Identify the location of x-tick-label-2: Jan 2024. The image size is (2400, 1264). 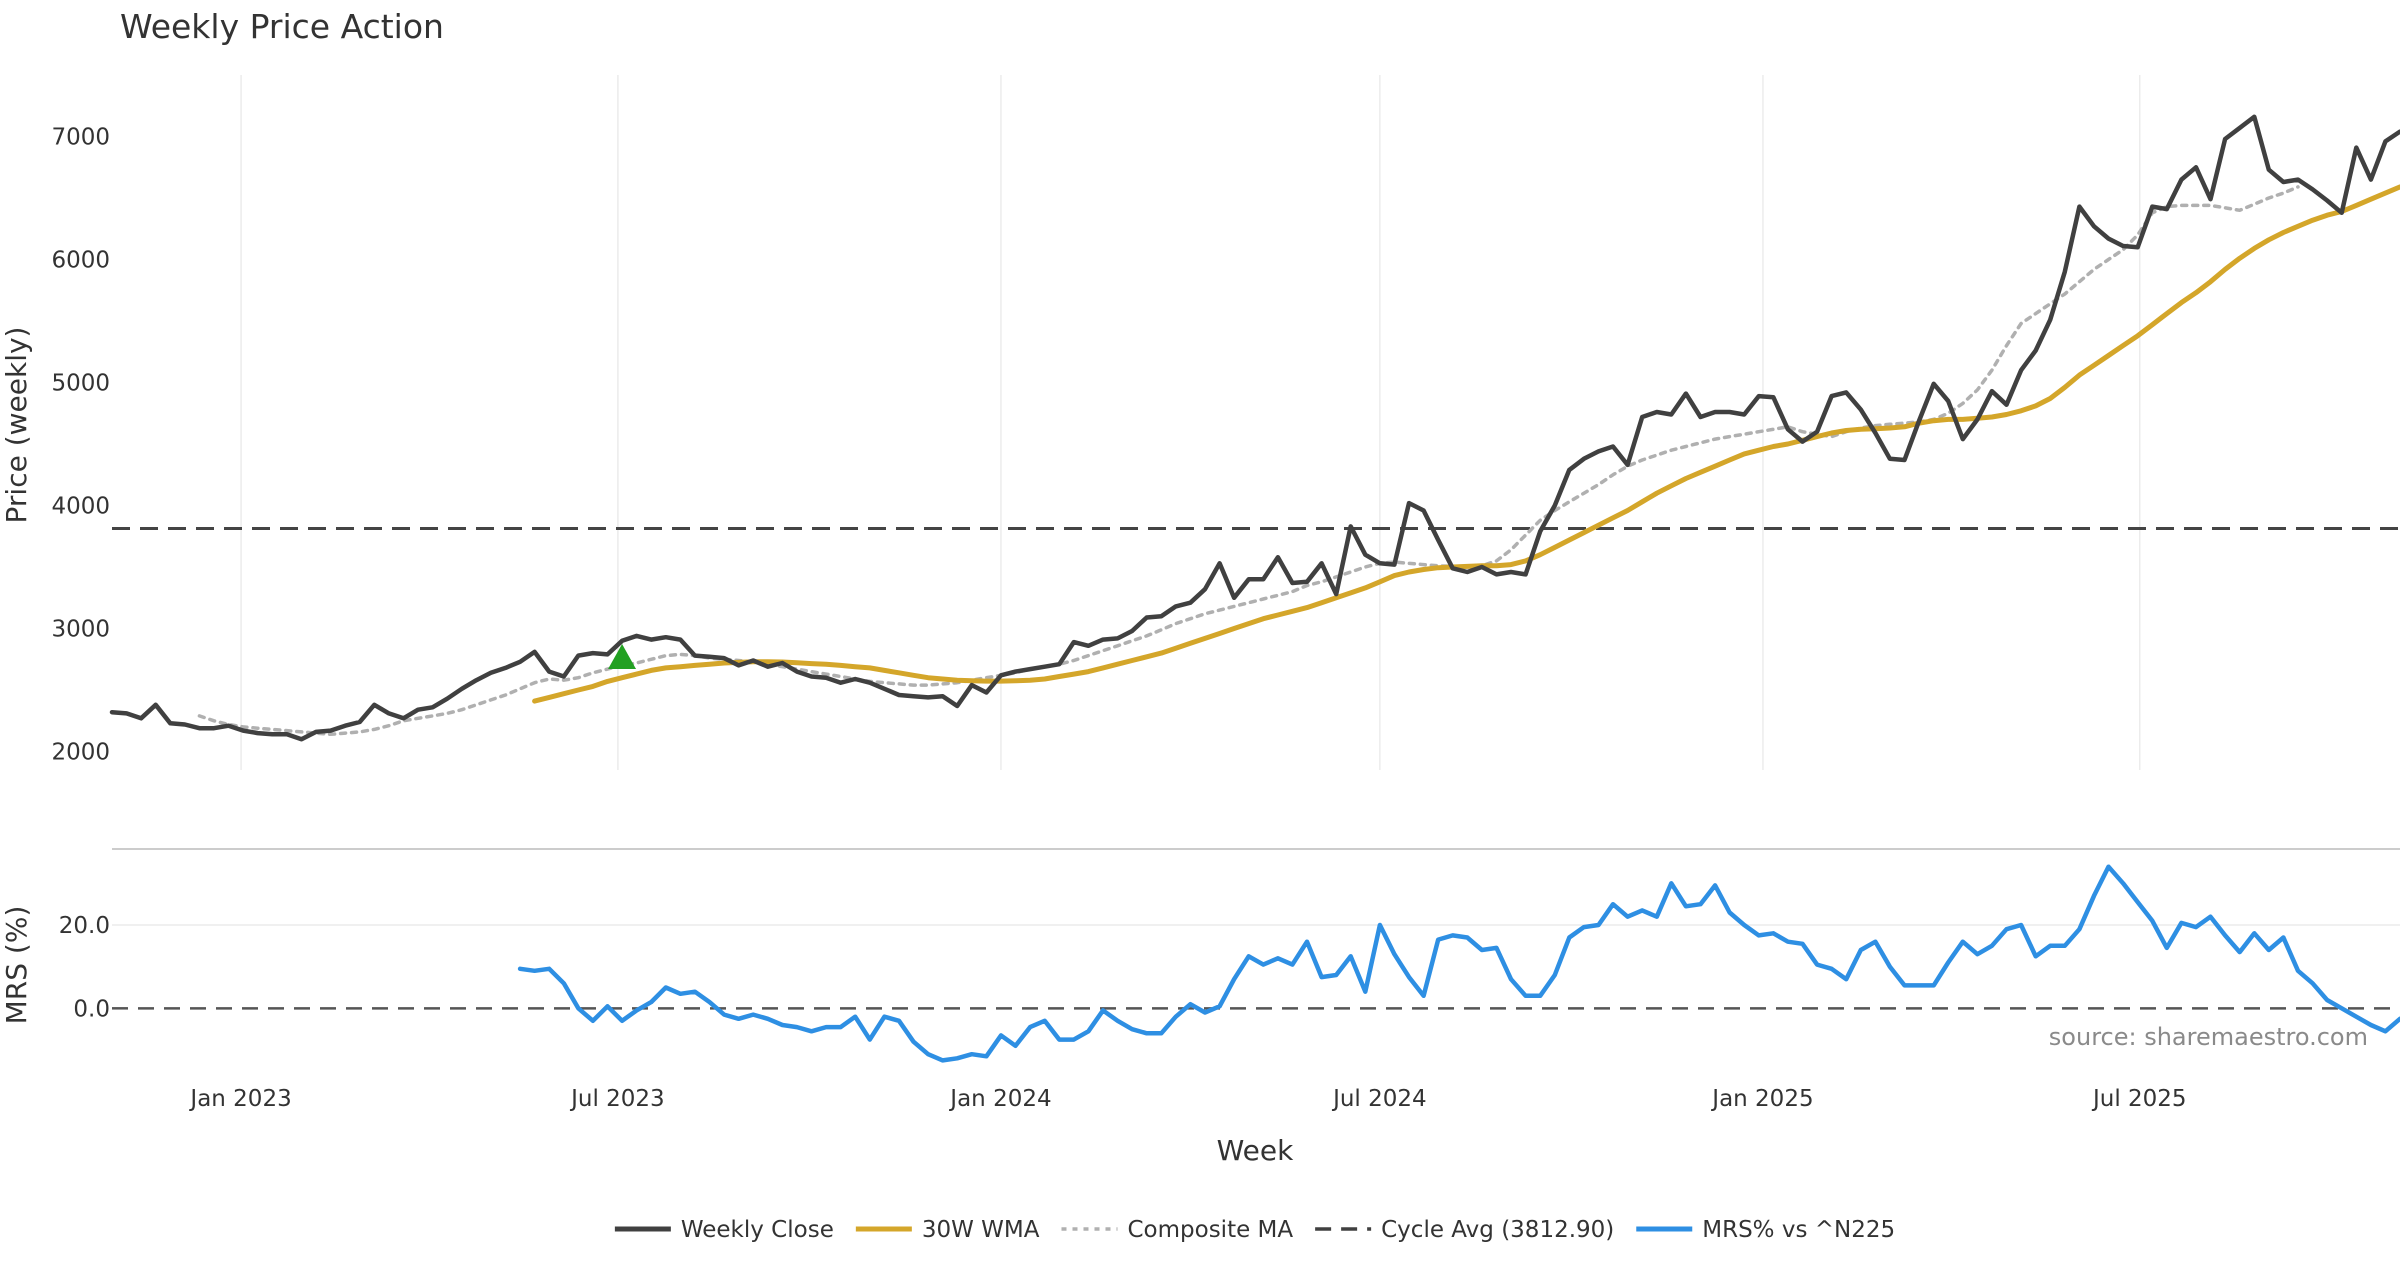
(999, 1099).